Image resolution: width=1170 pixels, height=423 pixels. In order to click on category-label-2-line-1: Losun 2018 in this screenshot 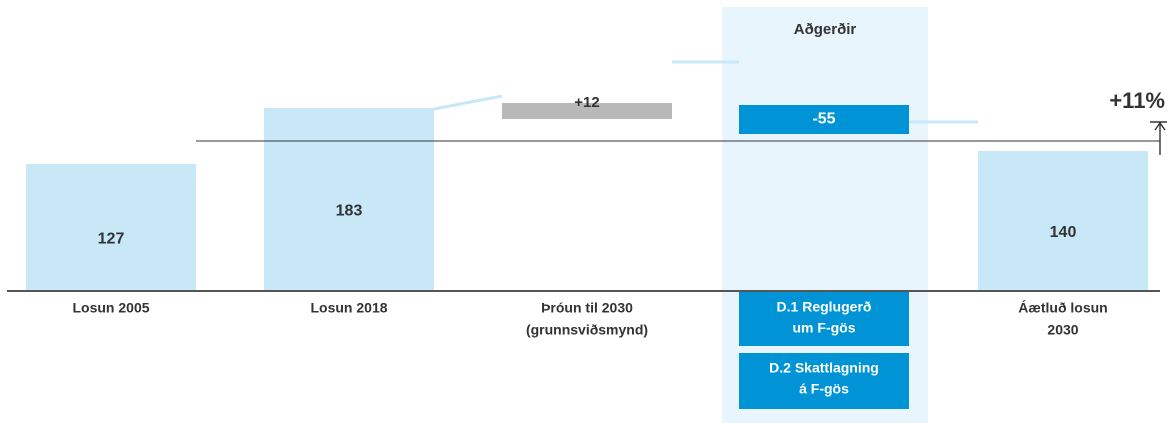, I will do `click(348, 308)`.